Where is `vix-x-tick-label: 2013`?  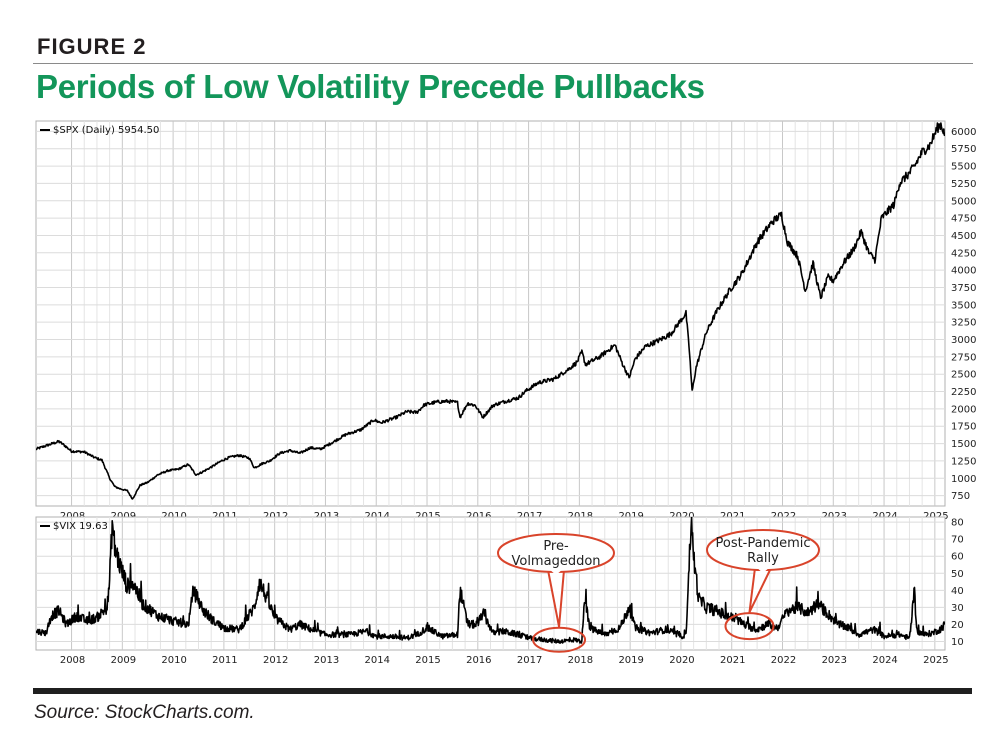
vix-x-tick-label: 2013 is located at coordinates (326, 660).